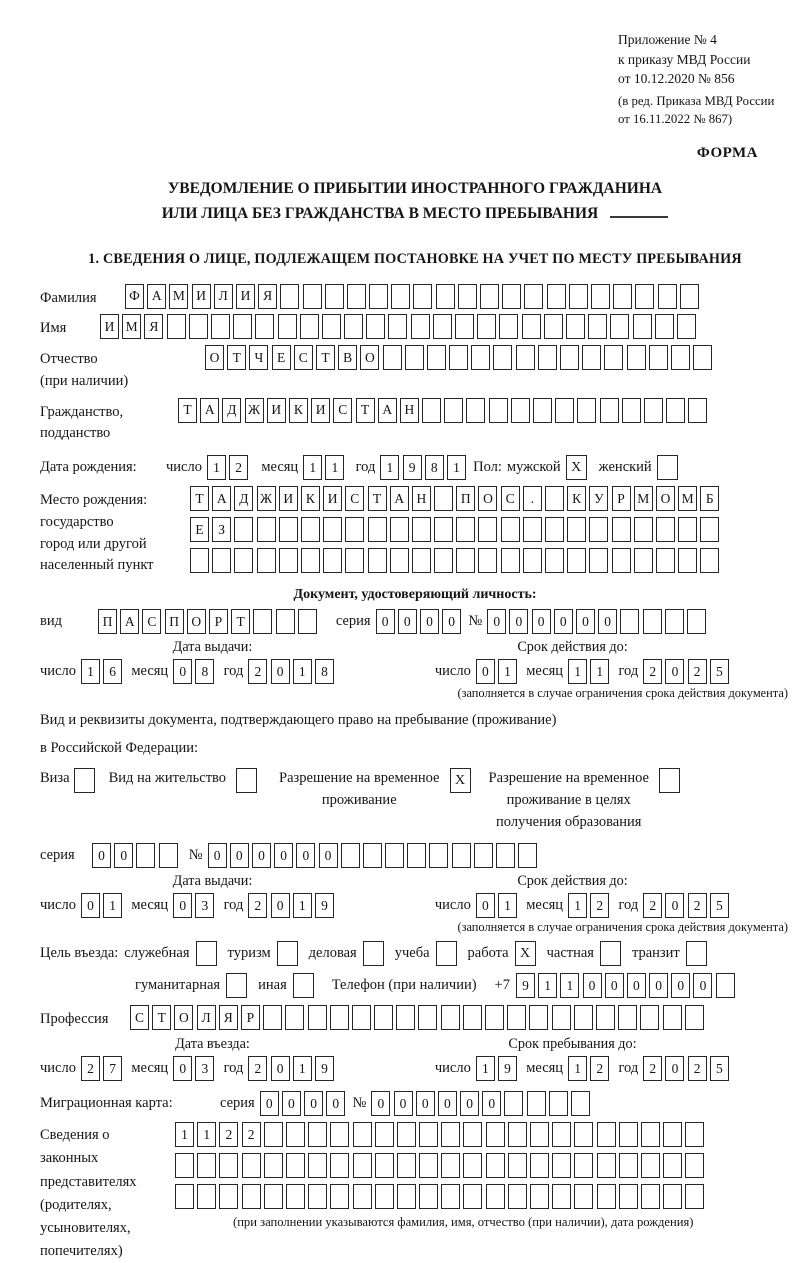 The image size is (800, 1263). What do you see at coordinates (228, 1018) in the screenshot?
I see `char-cell: Я` at bounding box center [228, 1018].